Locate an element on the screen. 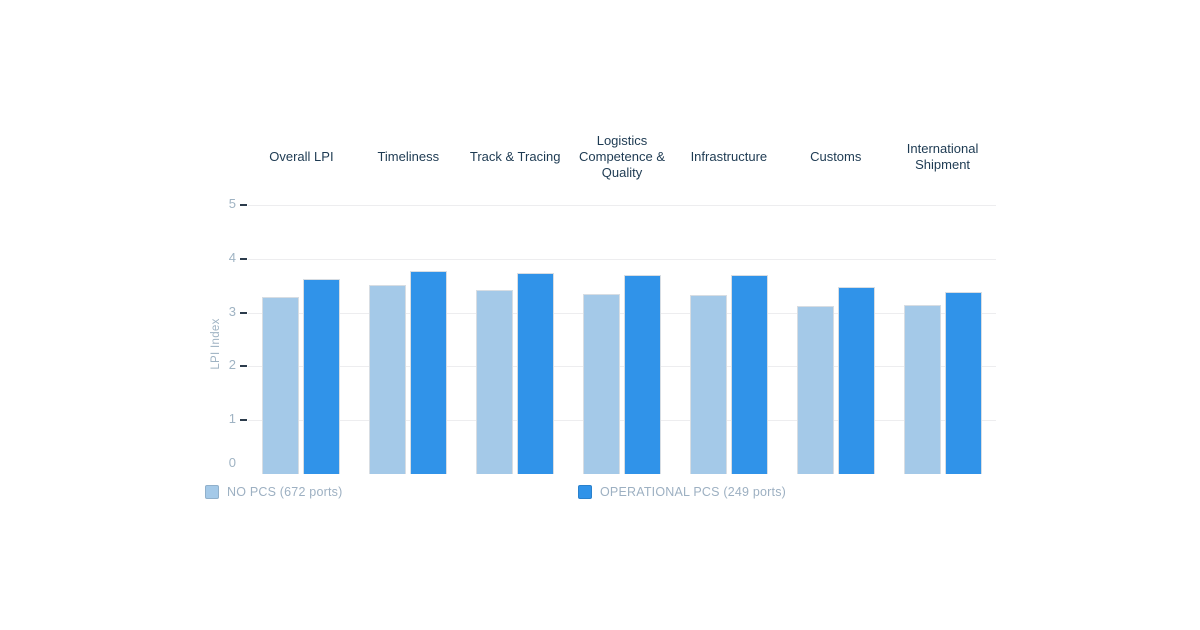 The height and width of the screenshot is (630, 1200). category-header: International Shipment is located at coordinates (942, 156).